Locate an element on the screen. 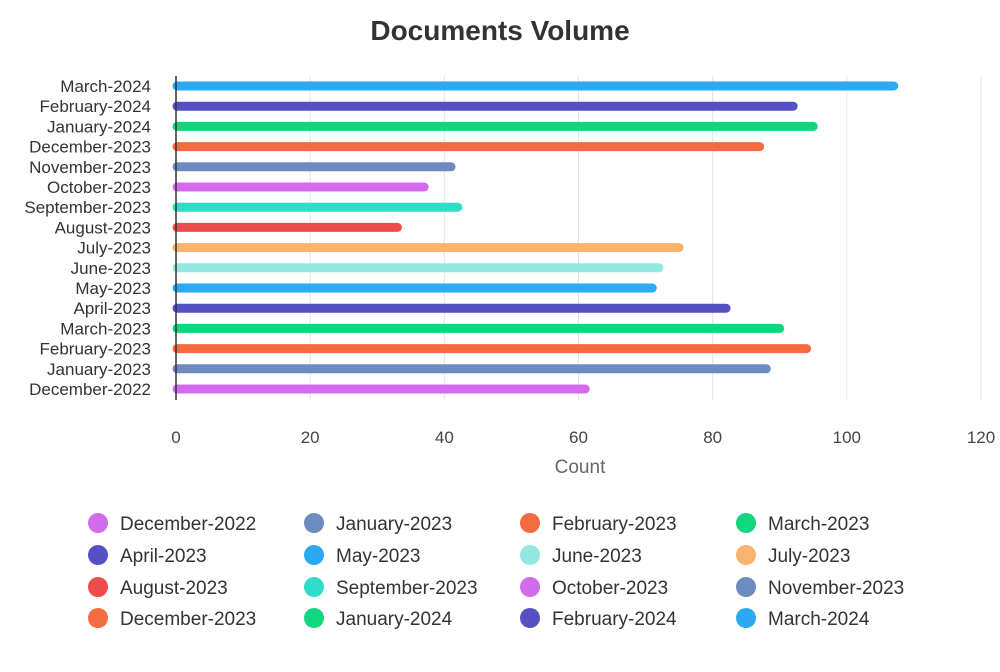 Image resolution: width=1000 pixels, height=672 pixels. x-axis-ticks: 0 20 40 60 80 100 120 is located at coordinates (583, 437).